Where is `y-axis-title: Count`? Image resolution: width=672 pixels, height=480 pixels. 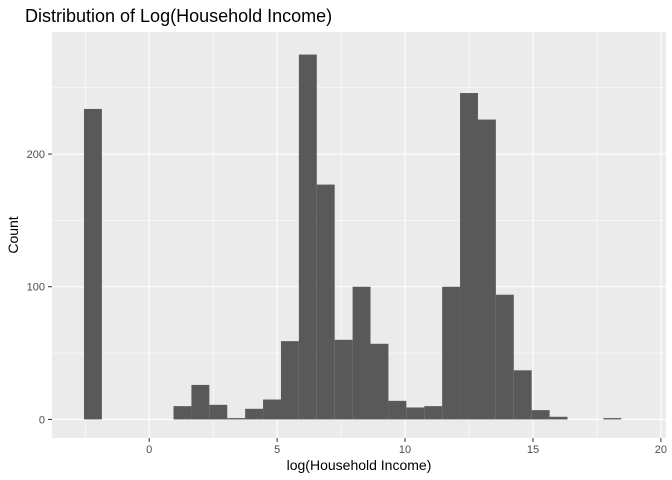 y-axis-title: Count is located at coordinates (13, 234).